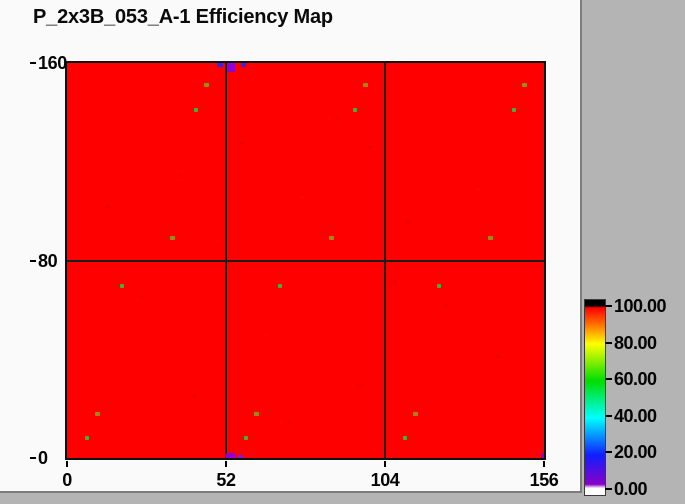 The width and height of the screenshot is (685, 504). Describe the element at coordinates (635, 342) in the screenshot. I see `colorbar-tick-label: 80.00` at that location.